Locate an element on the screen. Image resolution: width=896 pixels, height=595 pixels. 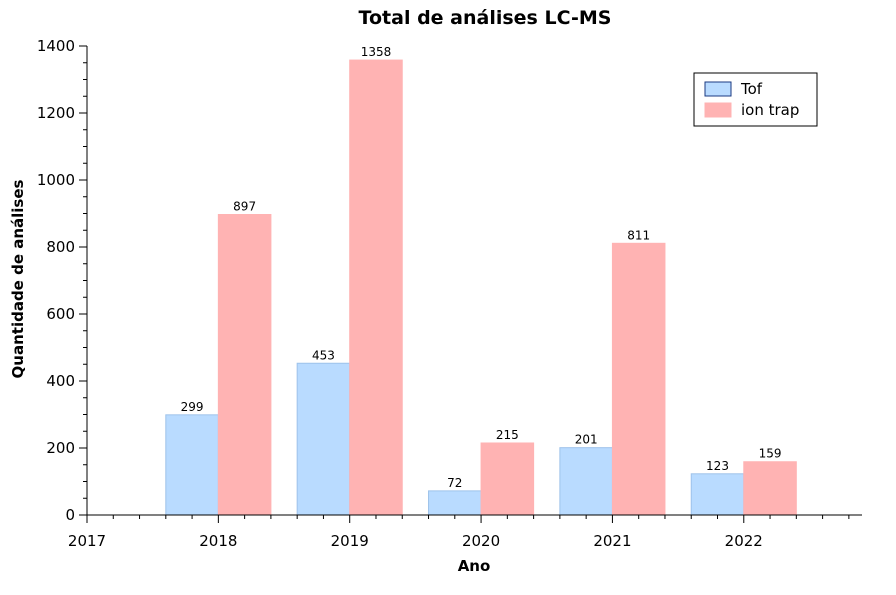
bar-ion-trap-2019 is located at coordinates (376, 287).